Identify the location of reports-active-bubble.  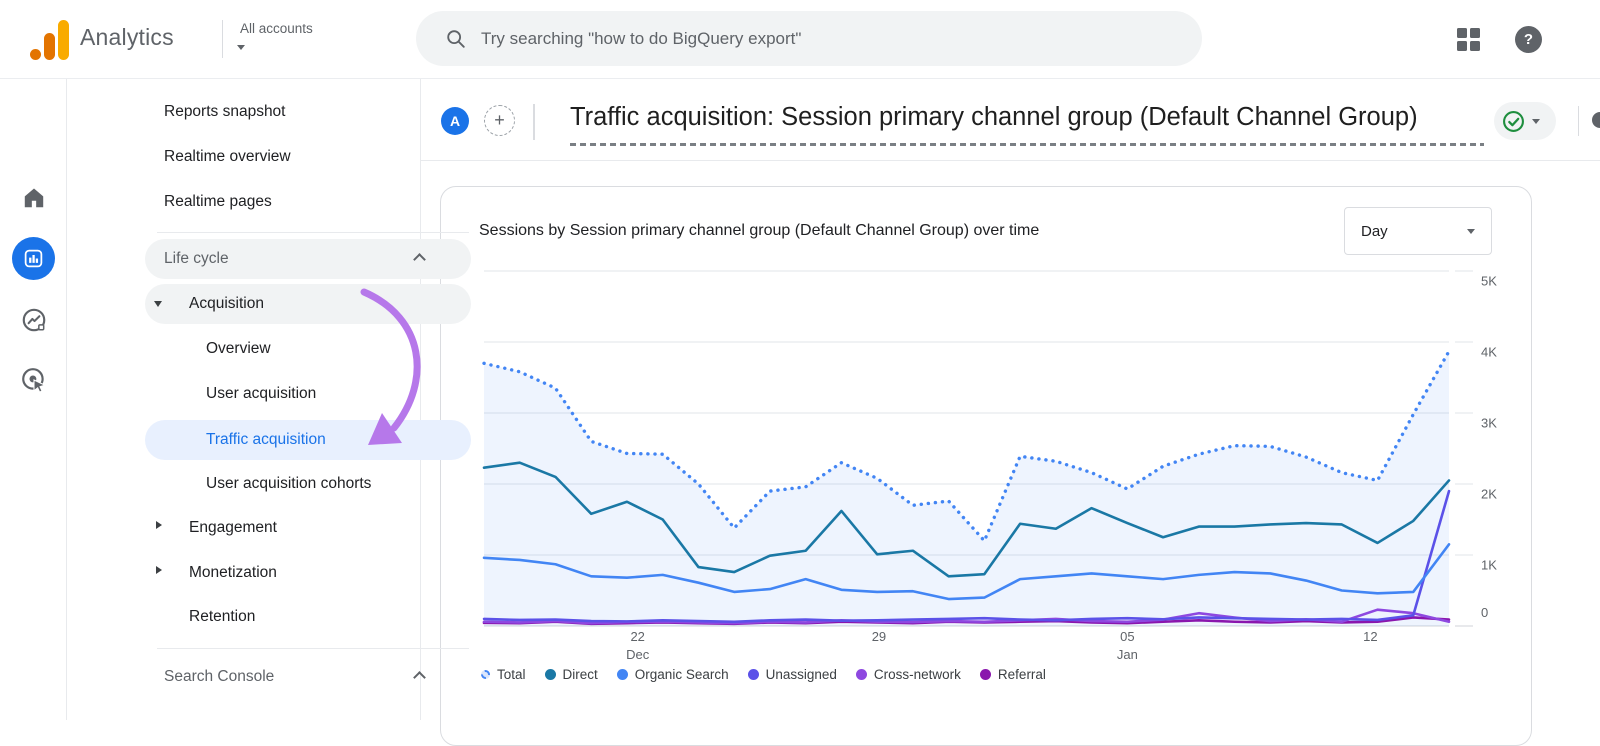
(33, 258).